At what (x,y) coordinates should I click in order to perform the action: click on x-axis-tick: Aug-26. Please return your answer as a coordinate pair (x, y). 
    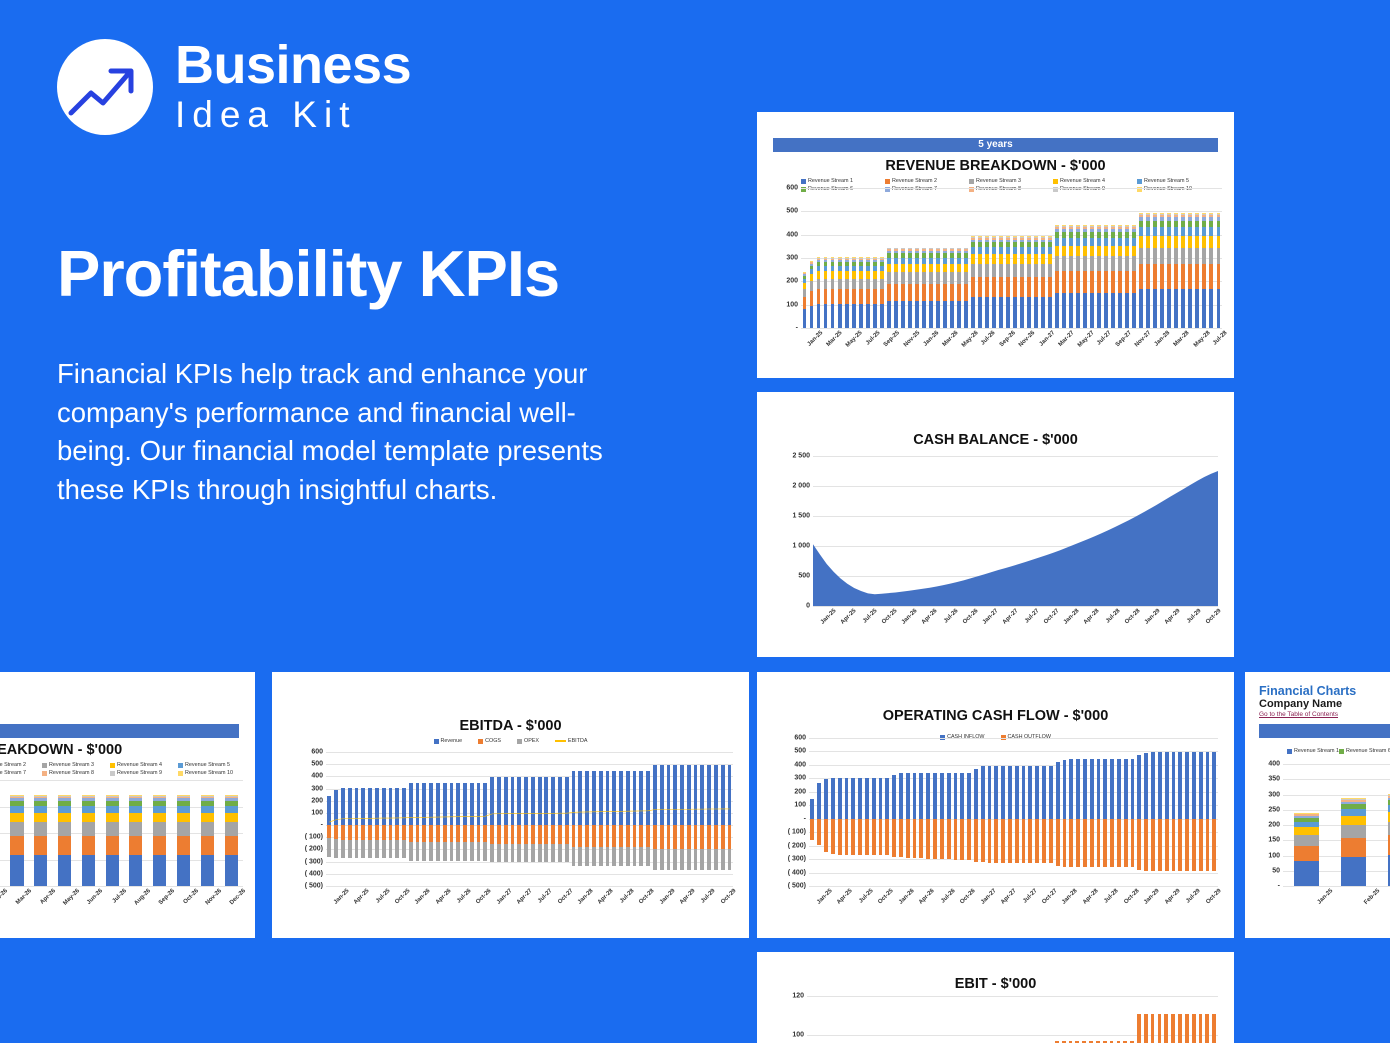
    Looking at the image, I should click on (143, 897).